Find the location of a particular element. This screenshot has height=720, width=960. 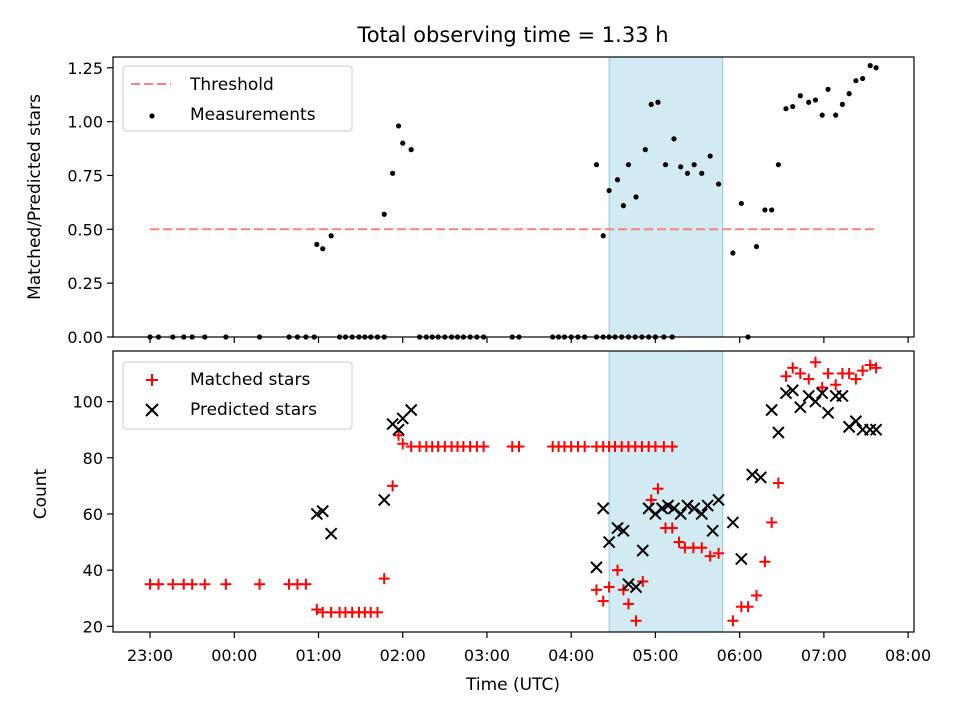

x-tick-label: 08:00 is located at coordinates (908, 655).